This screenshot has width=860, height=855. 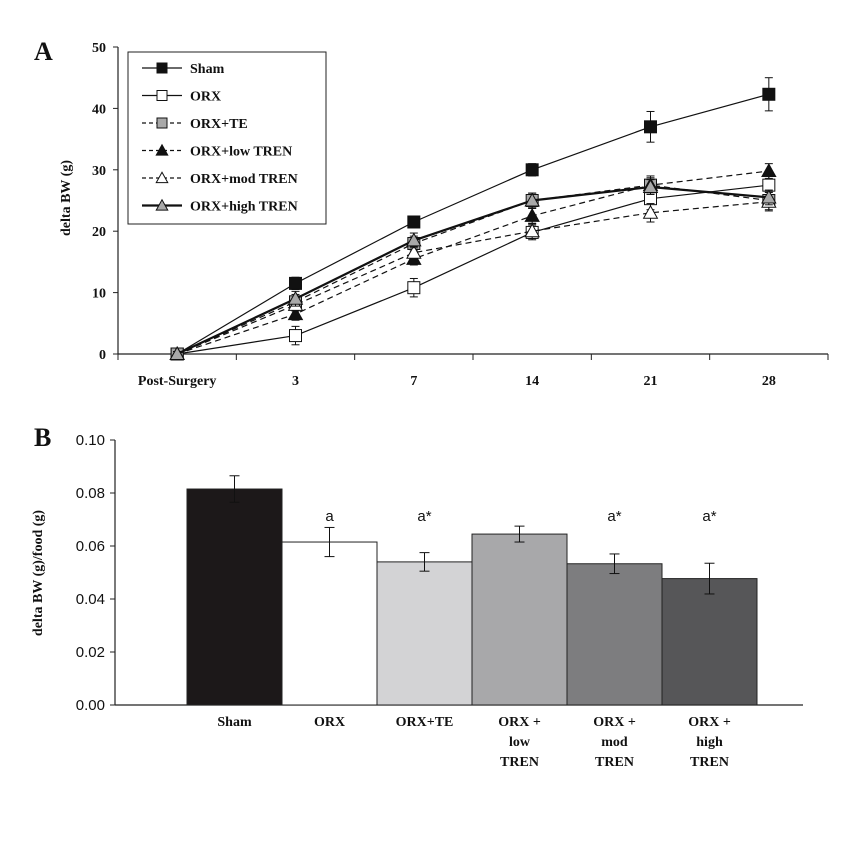 I want to click on panel-a-y-tick-label: 0, so click(x=102, y=355).